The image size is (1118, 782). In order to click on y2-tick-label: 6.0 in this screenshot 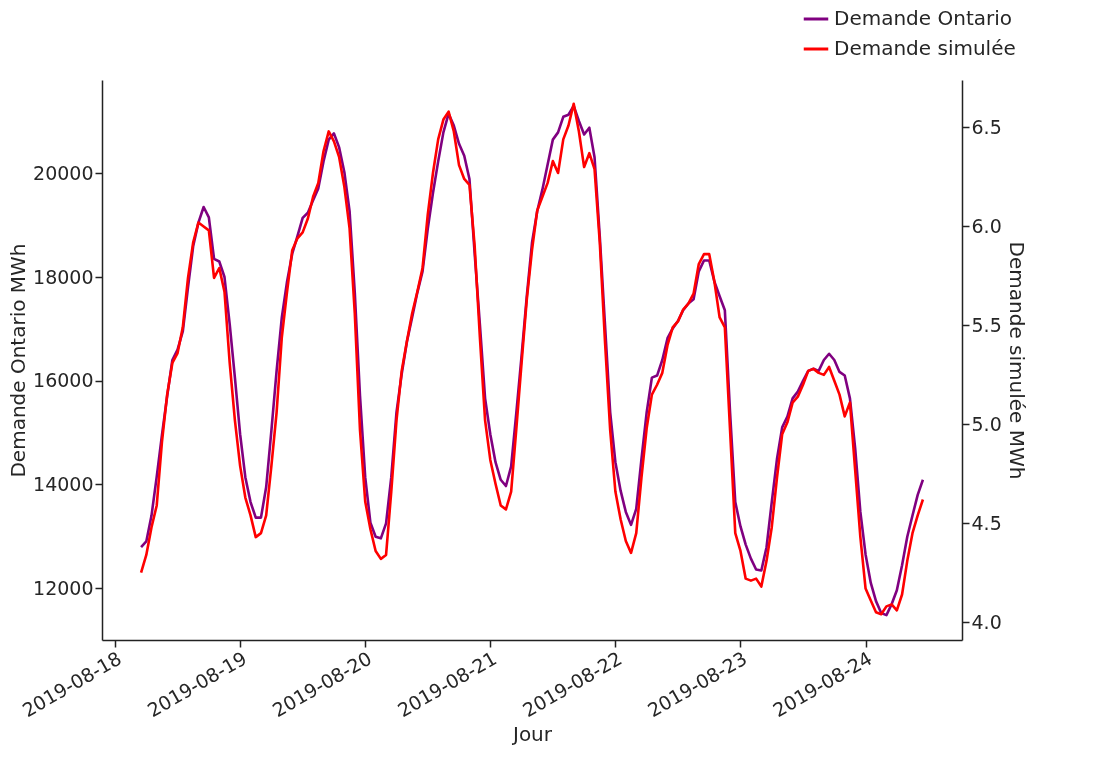, I will do `click(986, 225)`.